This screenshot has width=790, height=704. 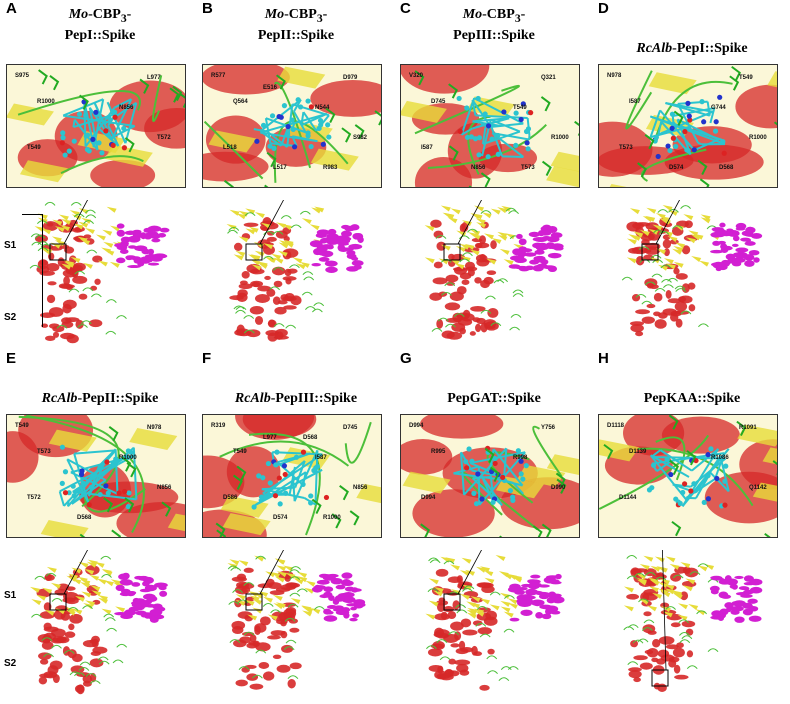 What do you see at coordinates (490, 476) in the screenshot?
I see `binding-site-zoom: D994 Y756 R995 R998 D994 D990` at bounding box center [490, 476].